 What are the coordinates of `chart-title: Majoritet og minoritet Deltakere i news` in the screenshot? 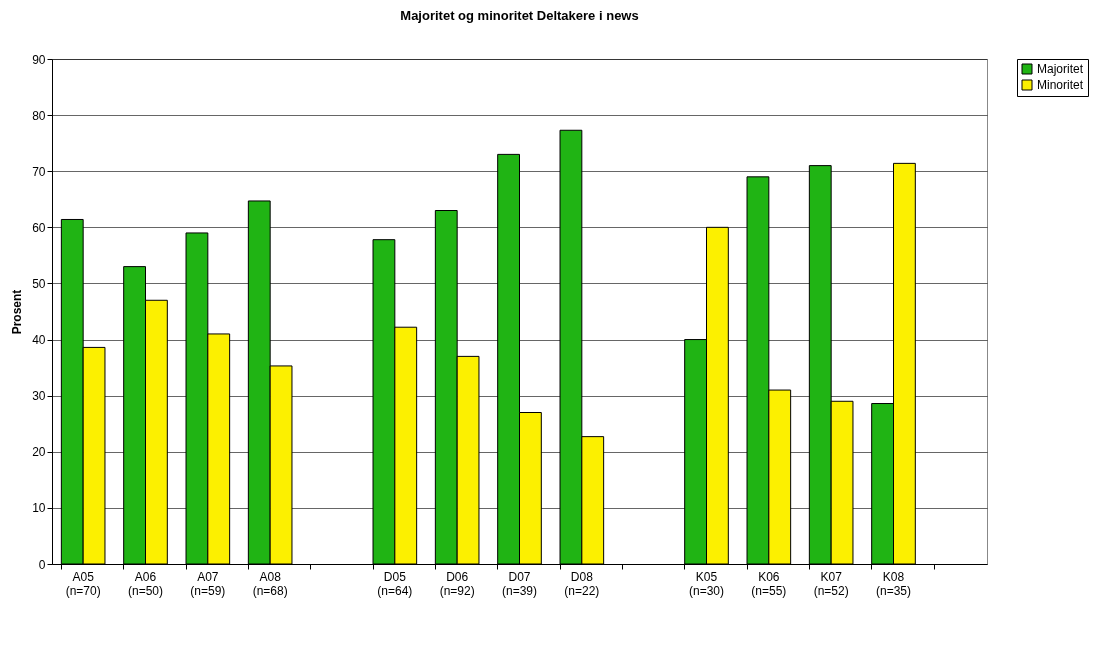 It's located at (519, 15).